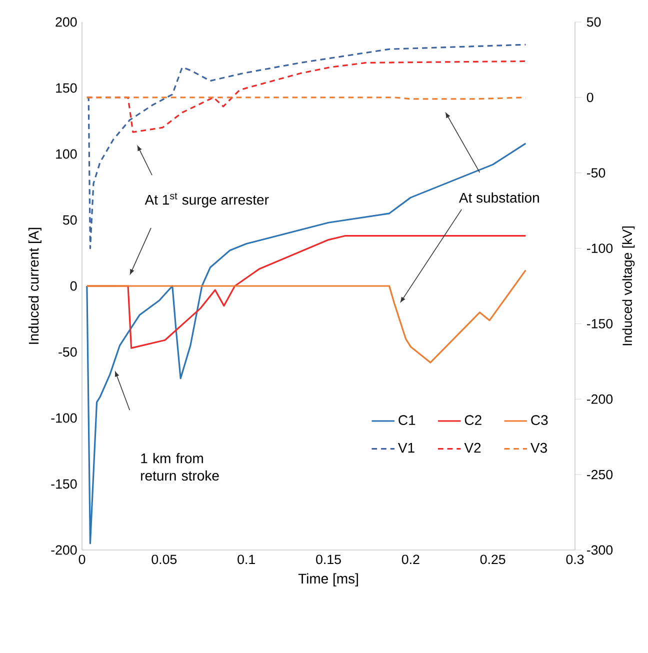 This screenshot has height=653, width=648. Describe the element at coordinates (66, 88) in the screenshot. I see `y-tick-label: 150` at that location.